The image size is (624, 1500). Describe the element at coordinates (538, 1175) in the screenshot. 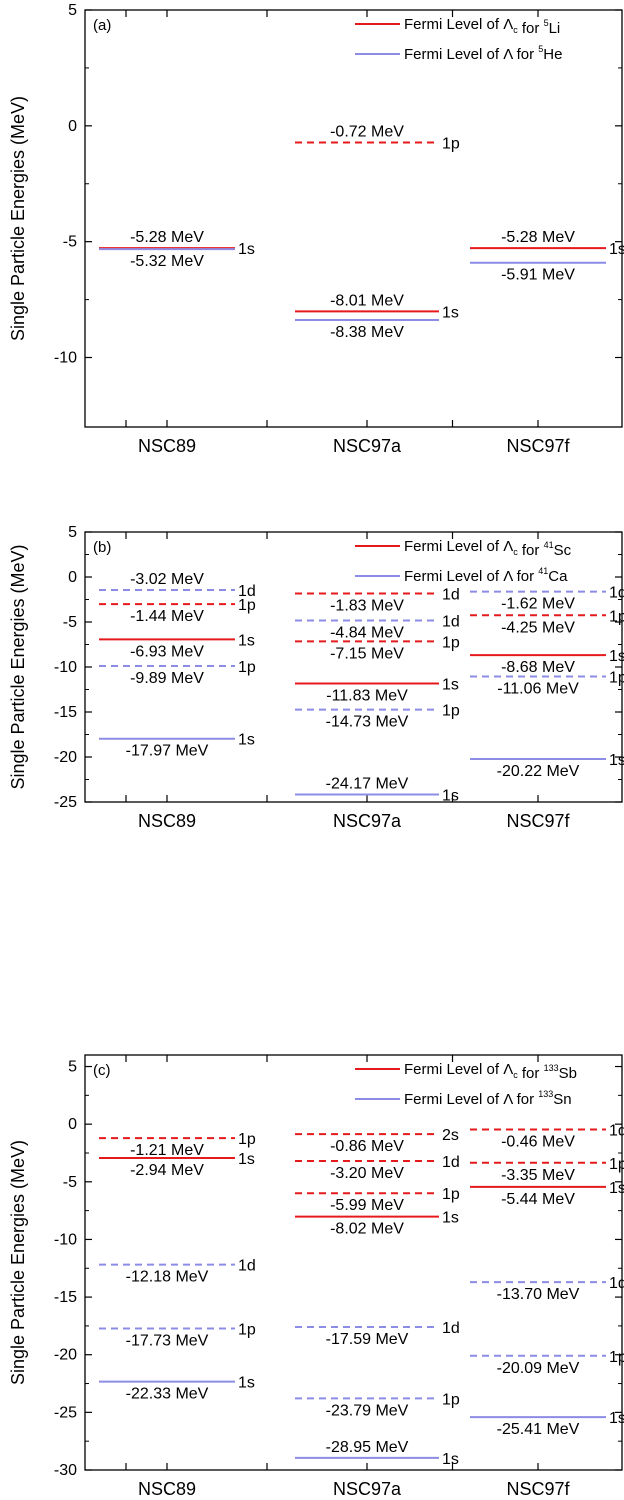

I see `level-value-label: -3.35 MeV` at that location.